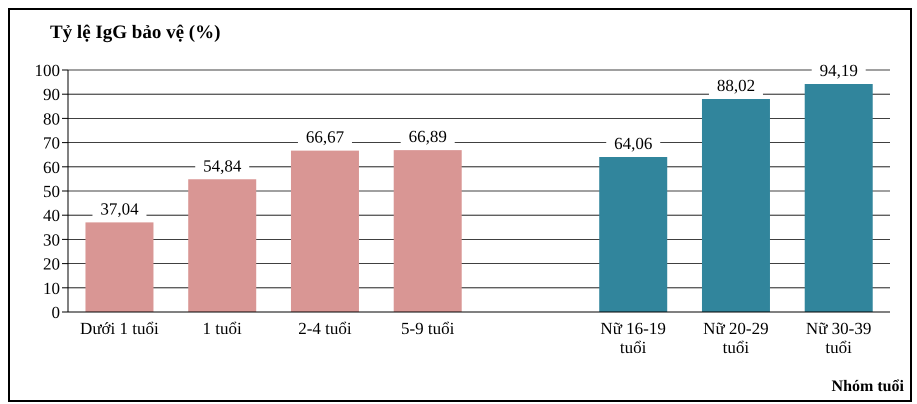 This screenshot has width=917, height=404. I want to click on y-tick-label: 80, so click(51, 118).